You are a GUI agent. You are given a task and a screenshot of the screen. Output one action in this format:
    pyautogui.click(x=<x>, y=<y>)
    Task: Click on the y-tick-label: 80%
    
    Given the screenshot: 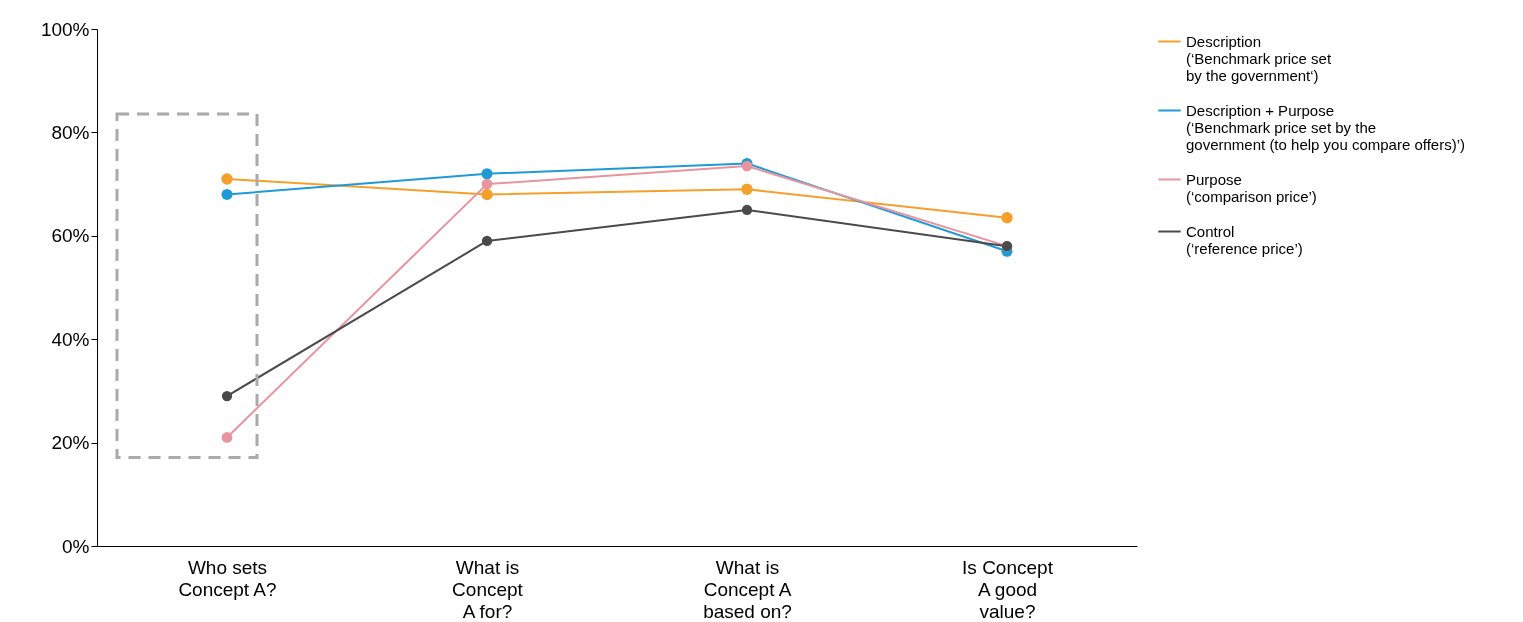 What is the action you would take?
    pyautogui.click(x=70, y=132)
    